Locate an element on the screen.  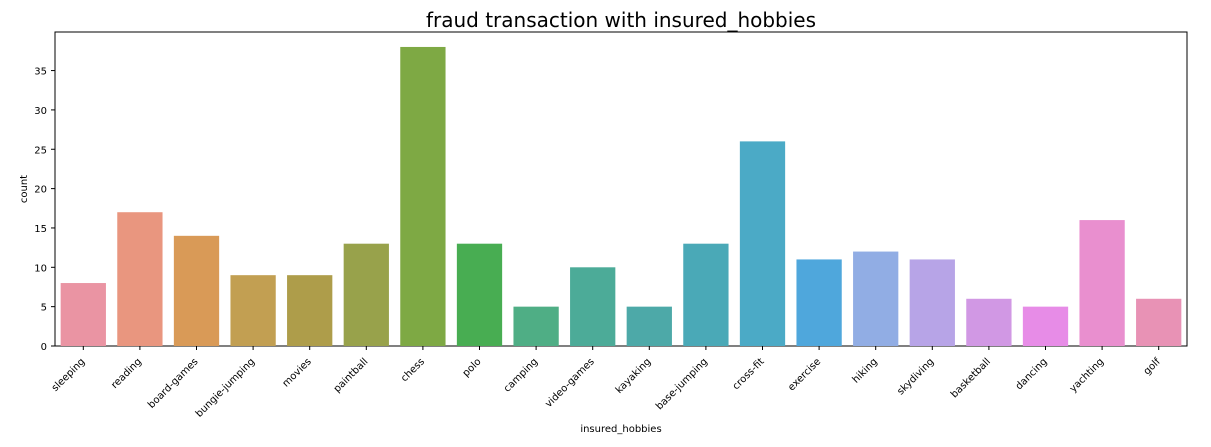
y-tick-label: 15 is located at coordinates (40, 229).